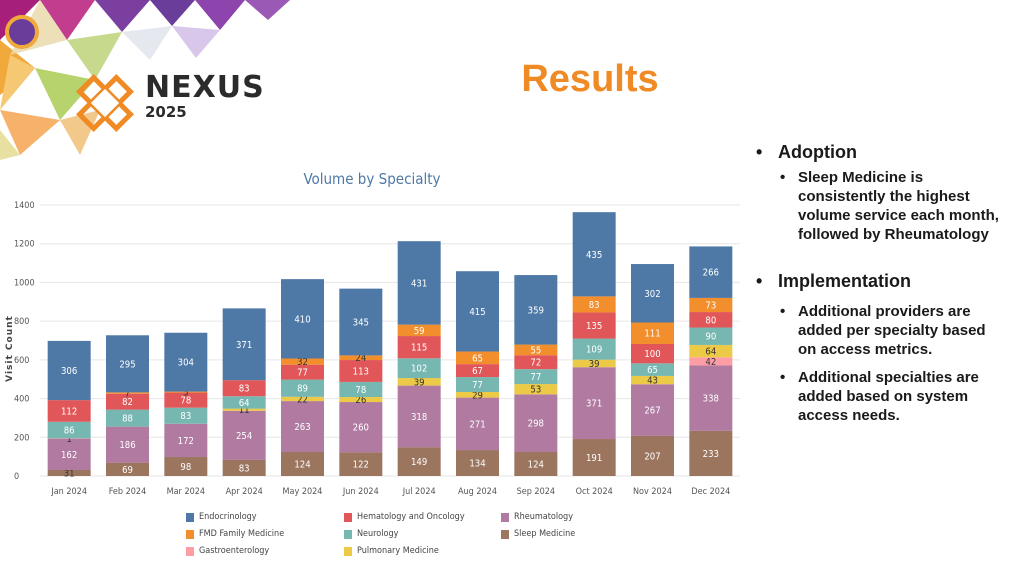 Image resolution: width=1024 pixels, height=576 pixels. I want to click on data-label: 318, so click(419, 417).